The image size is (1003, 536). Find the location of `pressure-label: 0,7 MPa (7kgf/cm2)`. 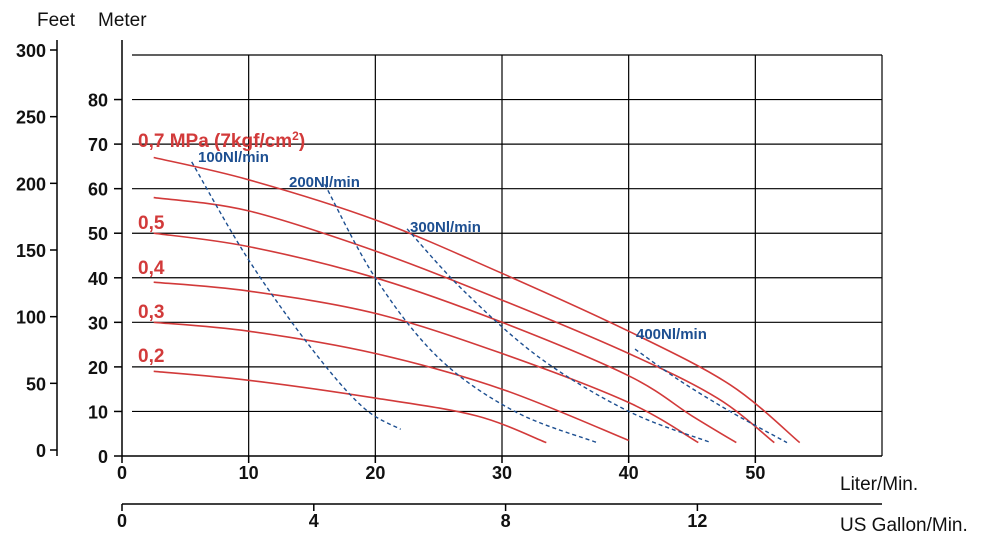

pressure-label: 0,7 MPa (7kgf/cm2) is located at coordinates (221, 140).